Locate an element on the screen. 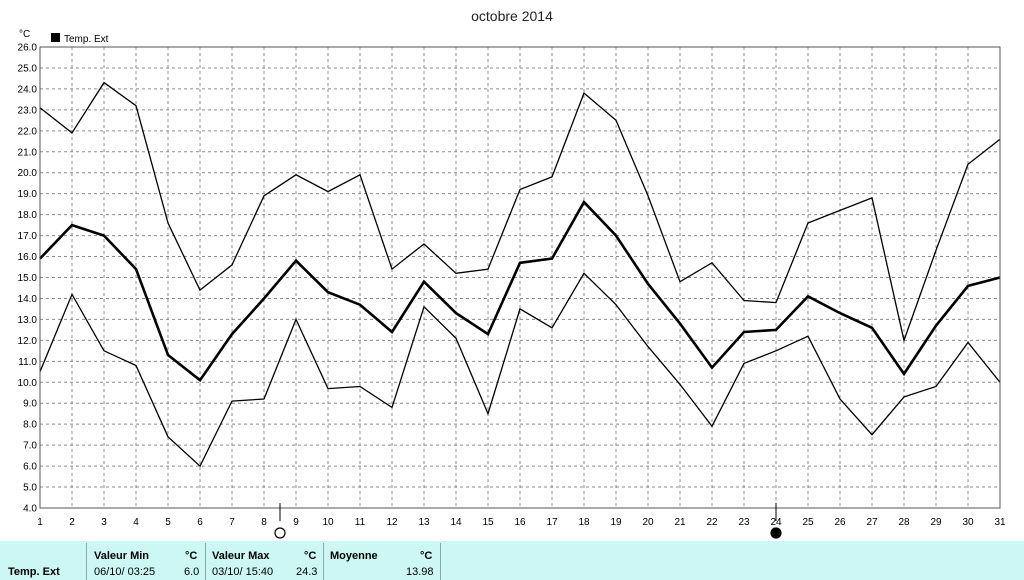 The width and height of the screenshot is (1024, 580). x-tick-label: 16 is located at coordinates (520, 522).